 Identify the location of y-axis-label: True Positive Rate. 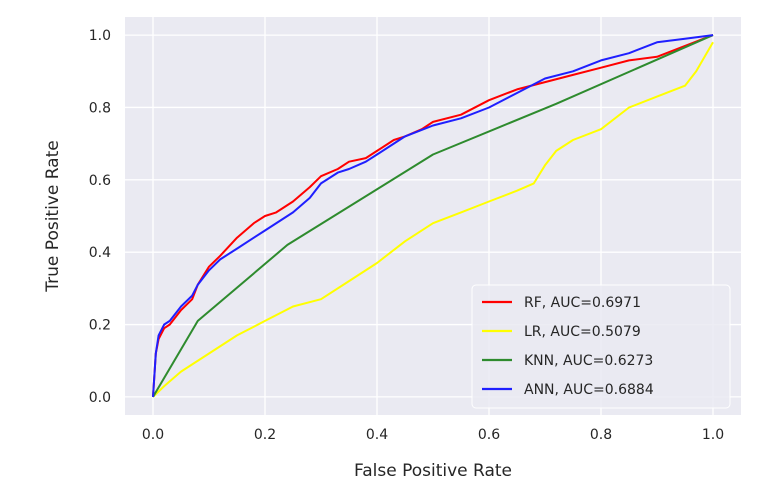
(53, 216).